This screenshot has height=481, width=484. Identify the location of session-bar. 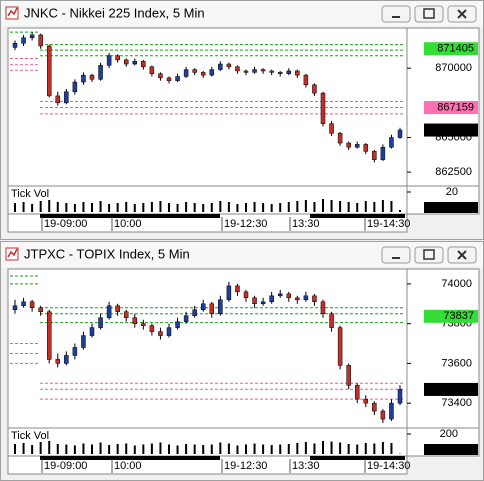
(130, 216).